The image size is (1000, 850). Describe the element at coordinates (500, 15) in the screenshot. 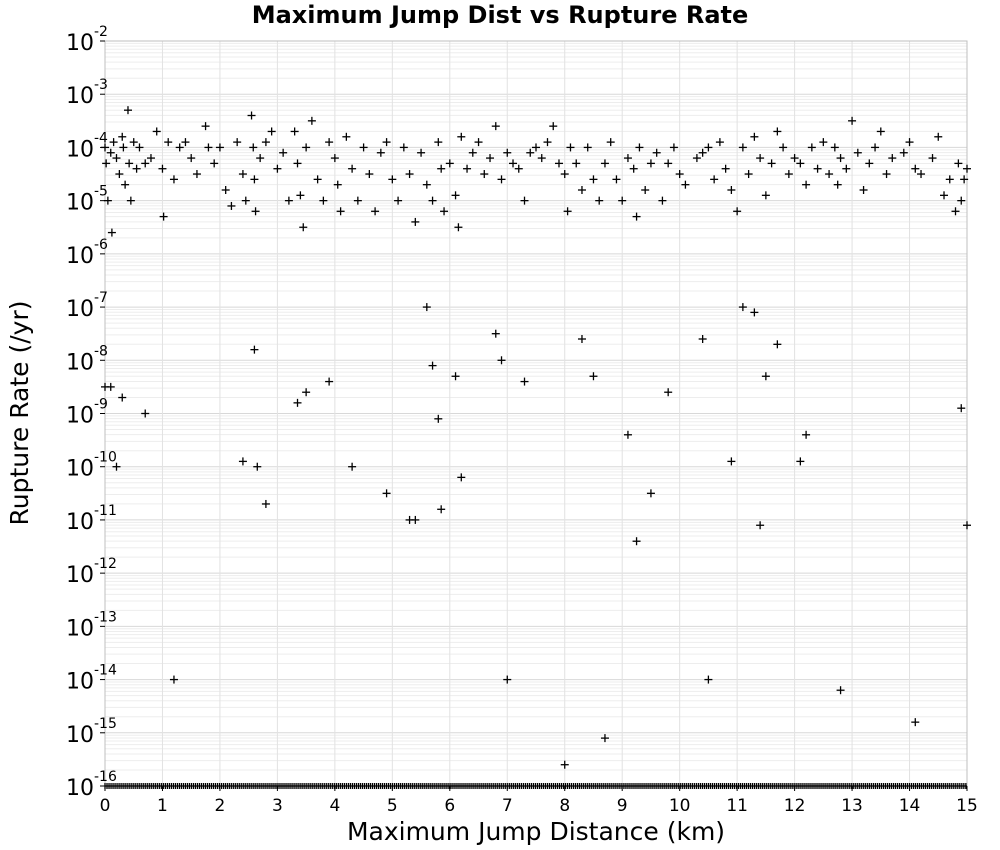

I see `chart-title: Maximum Jump Dist vs Rupture Rate` at that location.